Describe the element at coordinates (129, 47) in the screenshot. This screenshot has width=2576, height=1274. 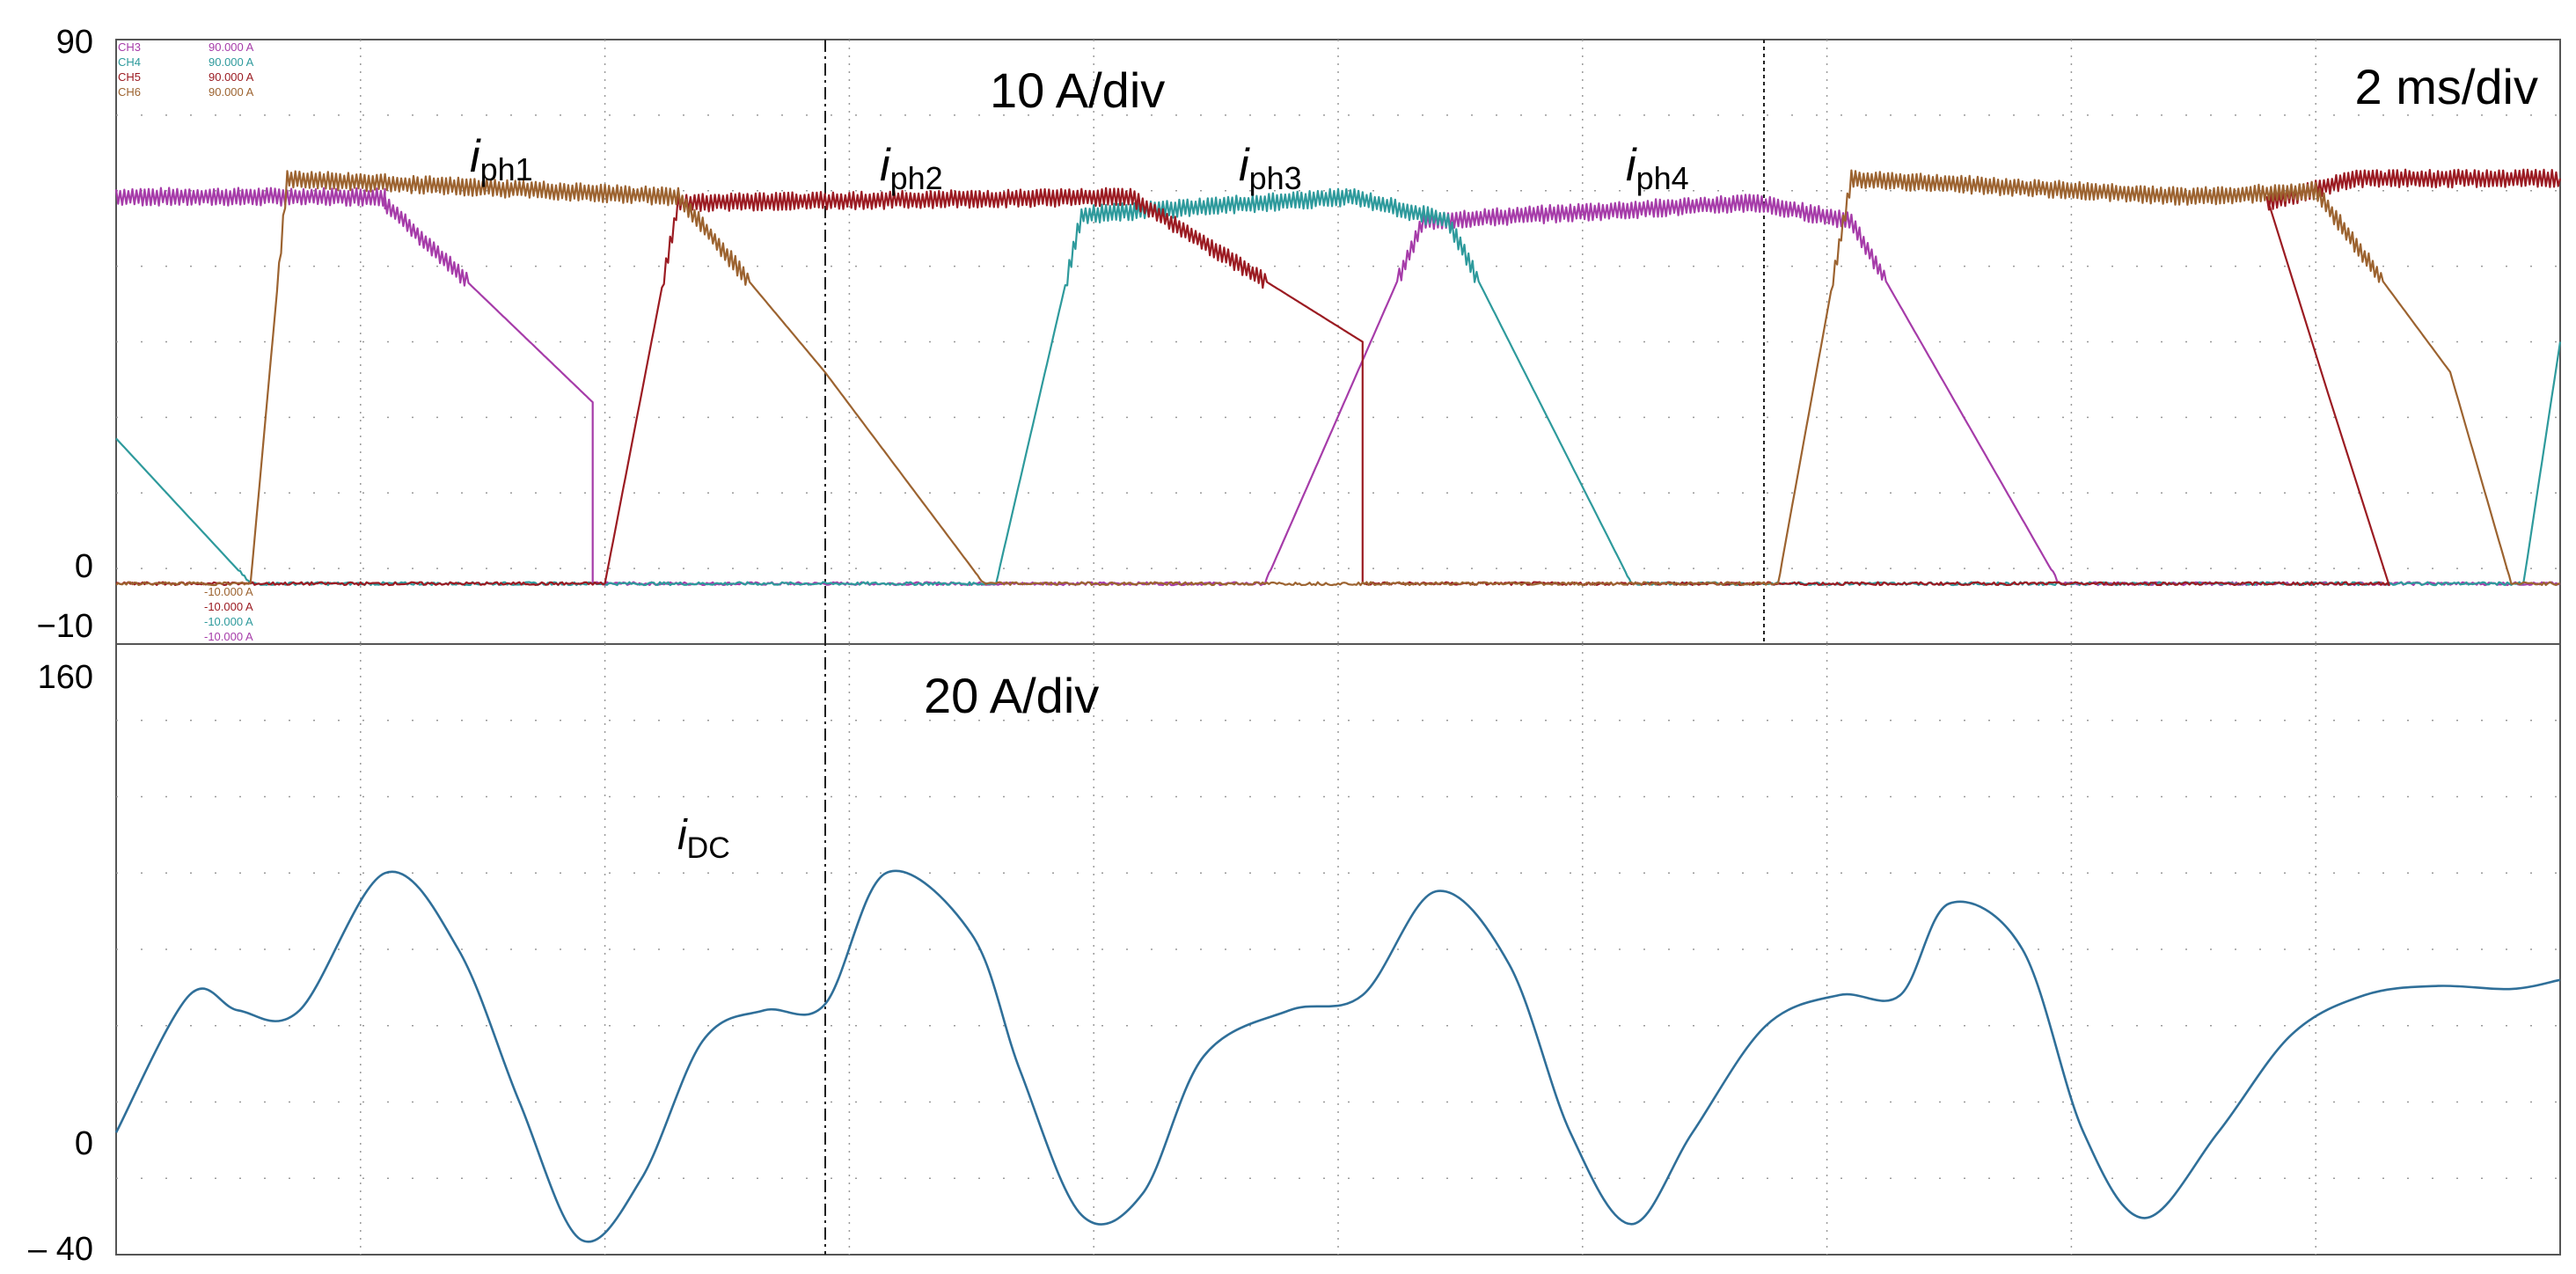
I see `legend-ch3-name: CH3` at that location.